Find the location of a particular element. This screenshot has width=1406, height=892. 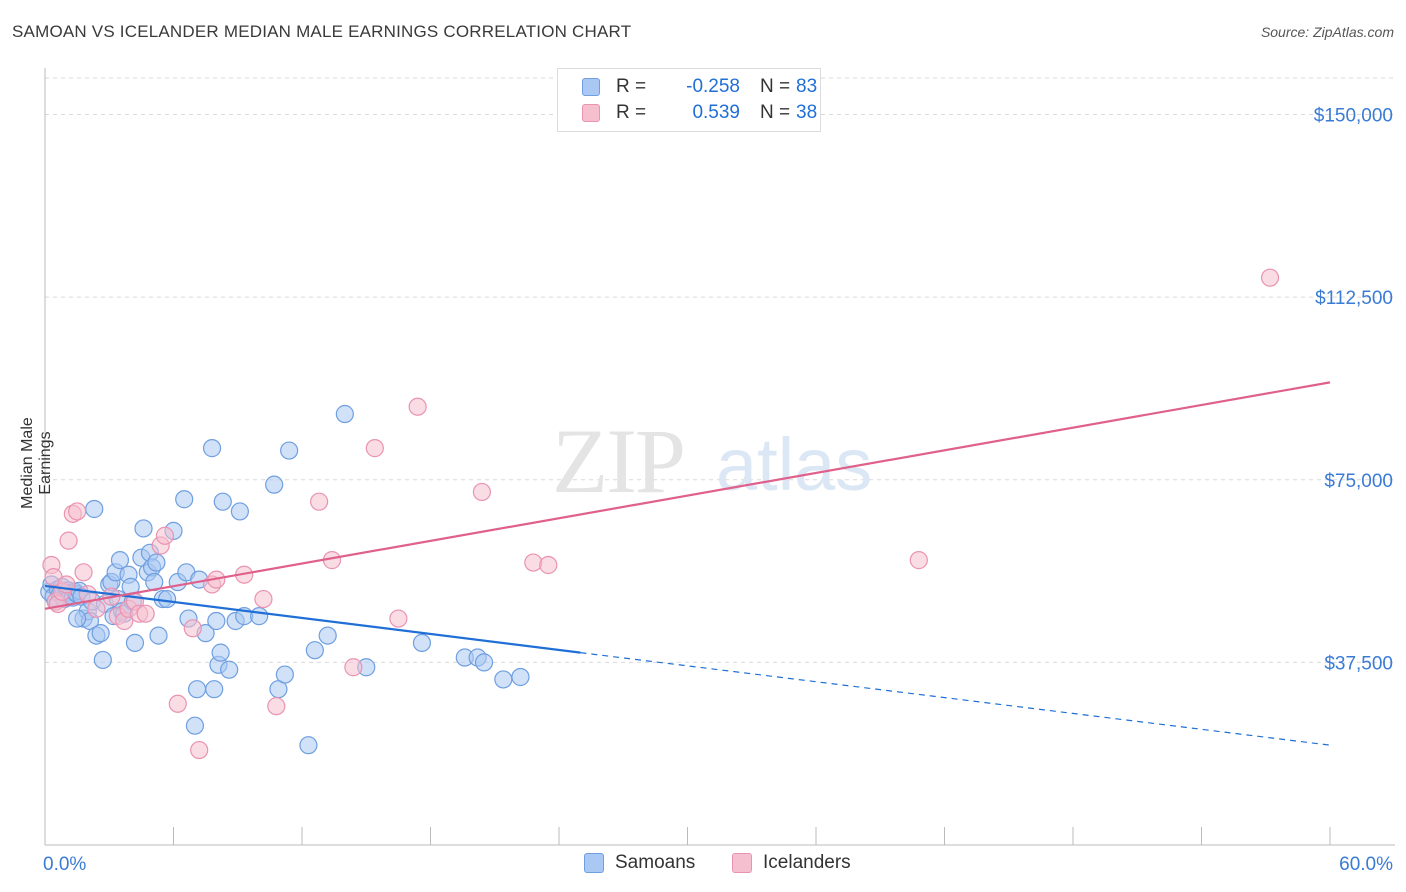

series-legend: Samoans Icelanders is located at coordinates (703, 865).